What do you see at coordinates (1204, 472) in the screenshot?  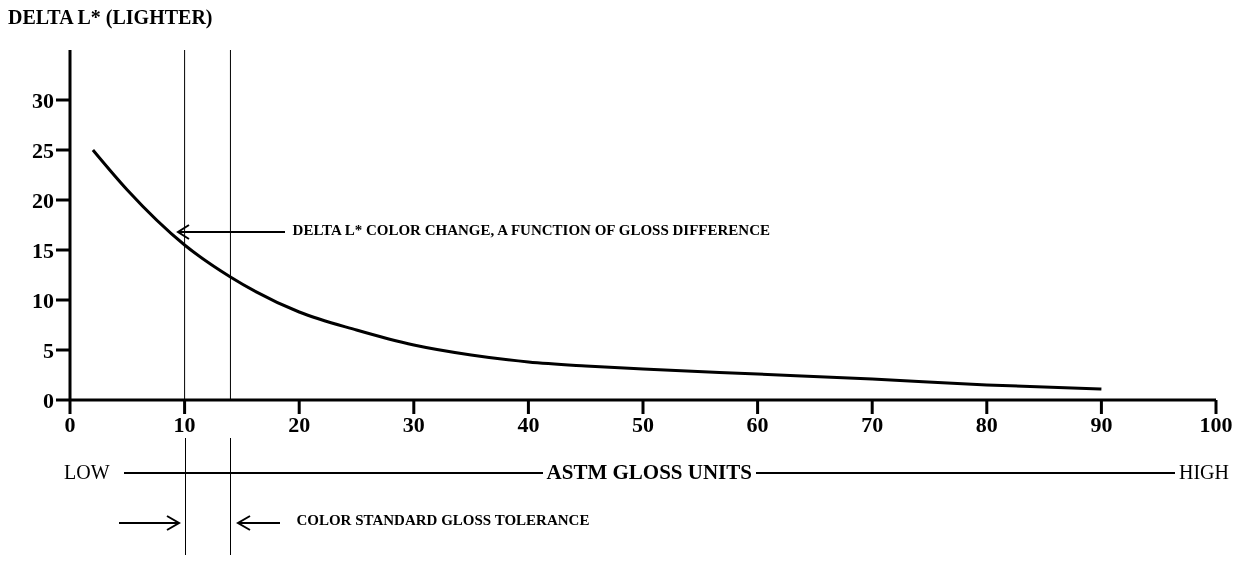 I see `text: HIGH` at bounding box center [1204, 472].